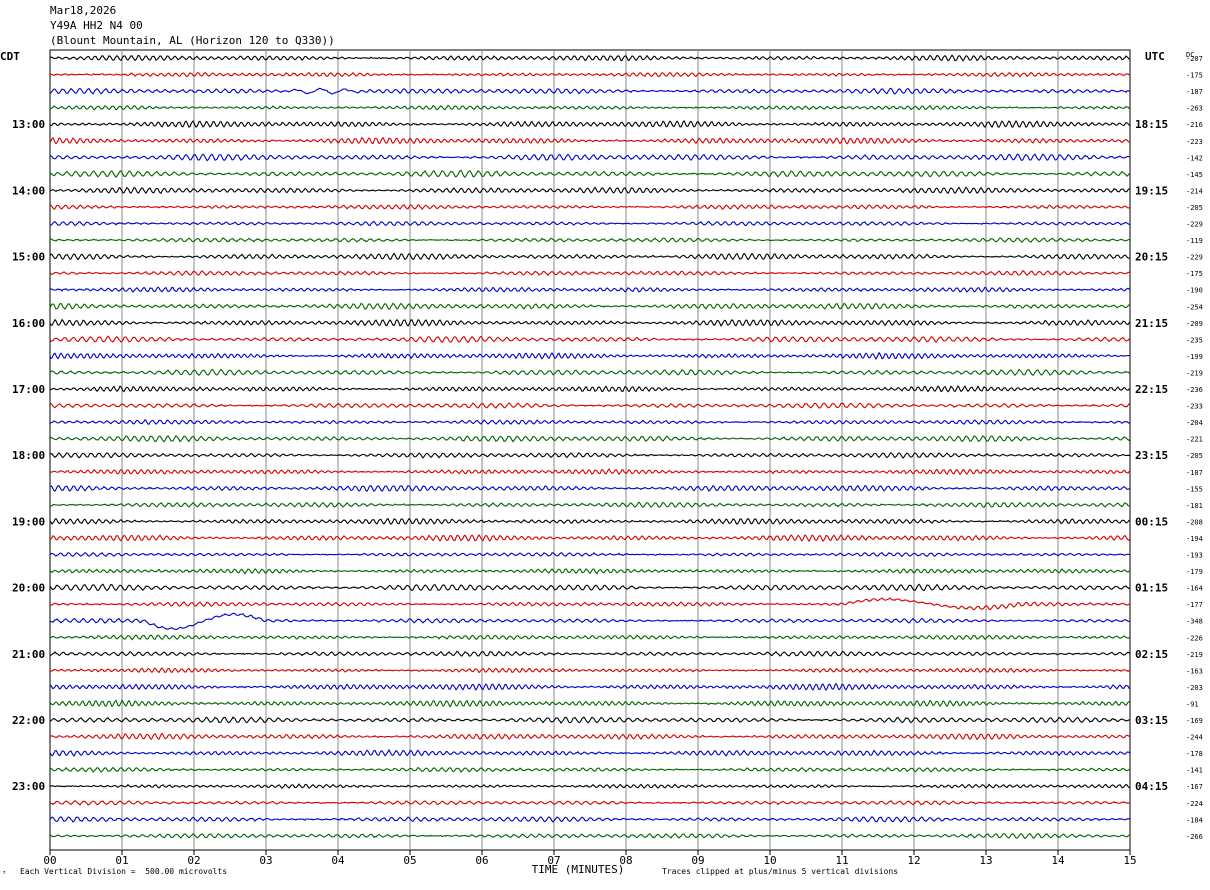 The height and width of the screenshot is (890, 1210). What do you see at coordinates (1151, 588) in the screenshot?
I see `utc-hour-label: 01:15` at bounding box center [1151, 588].